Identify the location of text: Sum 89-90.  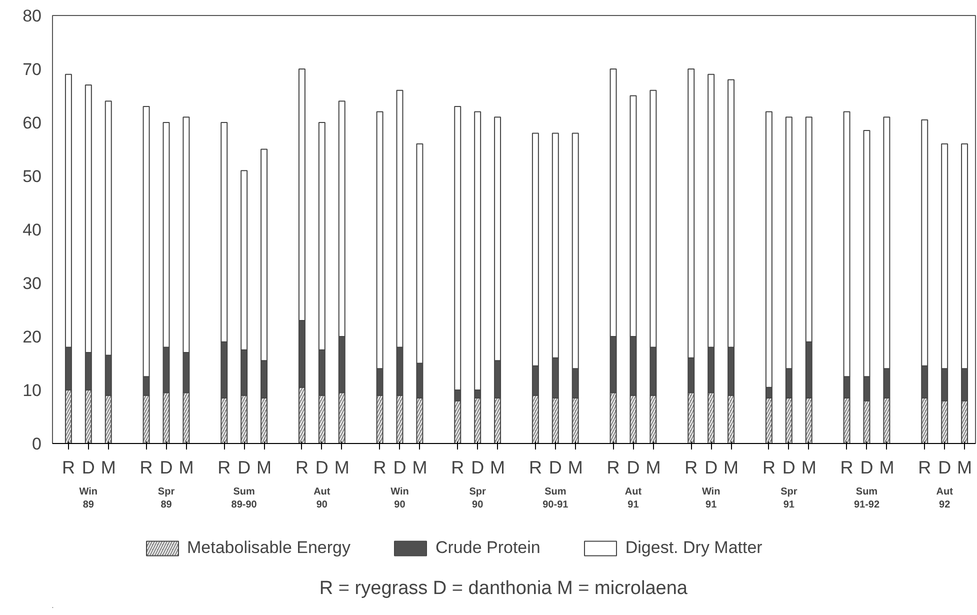
(244, 498).